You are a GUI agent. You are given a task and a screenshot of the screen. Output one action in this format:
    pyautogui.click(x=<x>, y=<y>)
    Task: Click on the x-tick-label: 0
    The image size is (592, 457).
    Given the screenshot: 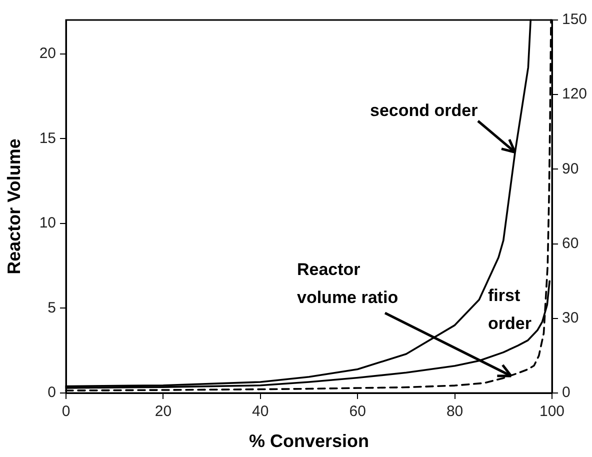 What is the action you would take?
    pyautogui.click(x=66, y=411)
    